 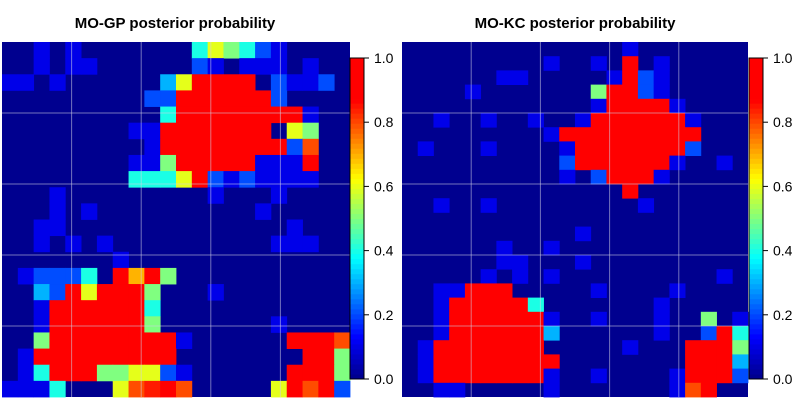 What do you see at coordinates (756, 218) in the screenshot?
I see `colorbar-frame` at bounding box center [756, 218].